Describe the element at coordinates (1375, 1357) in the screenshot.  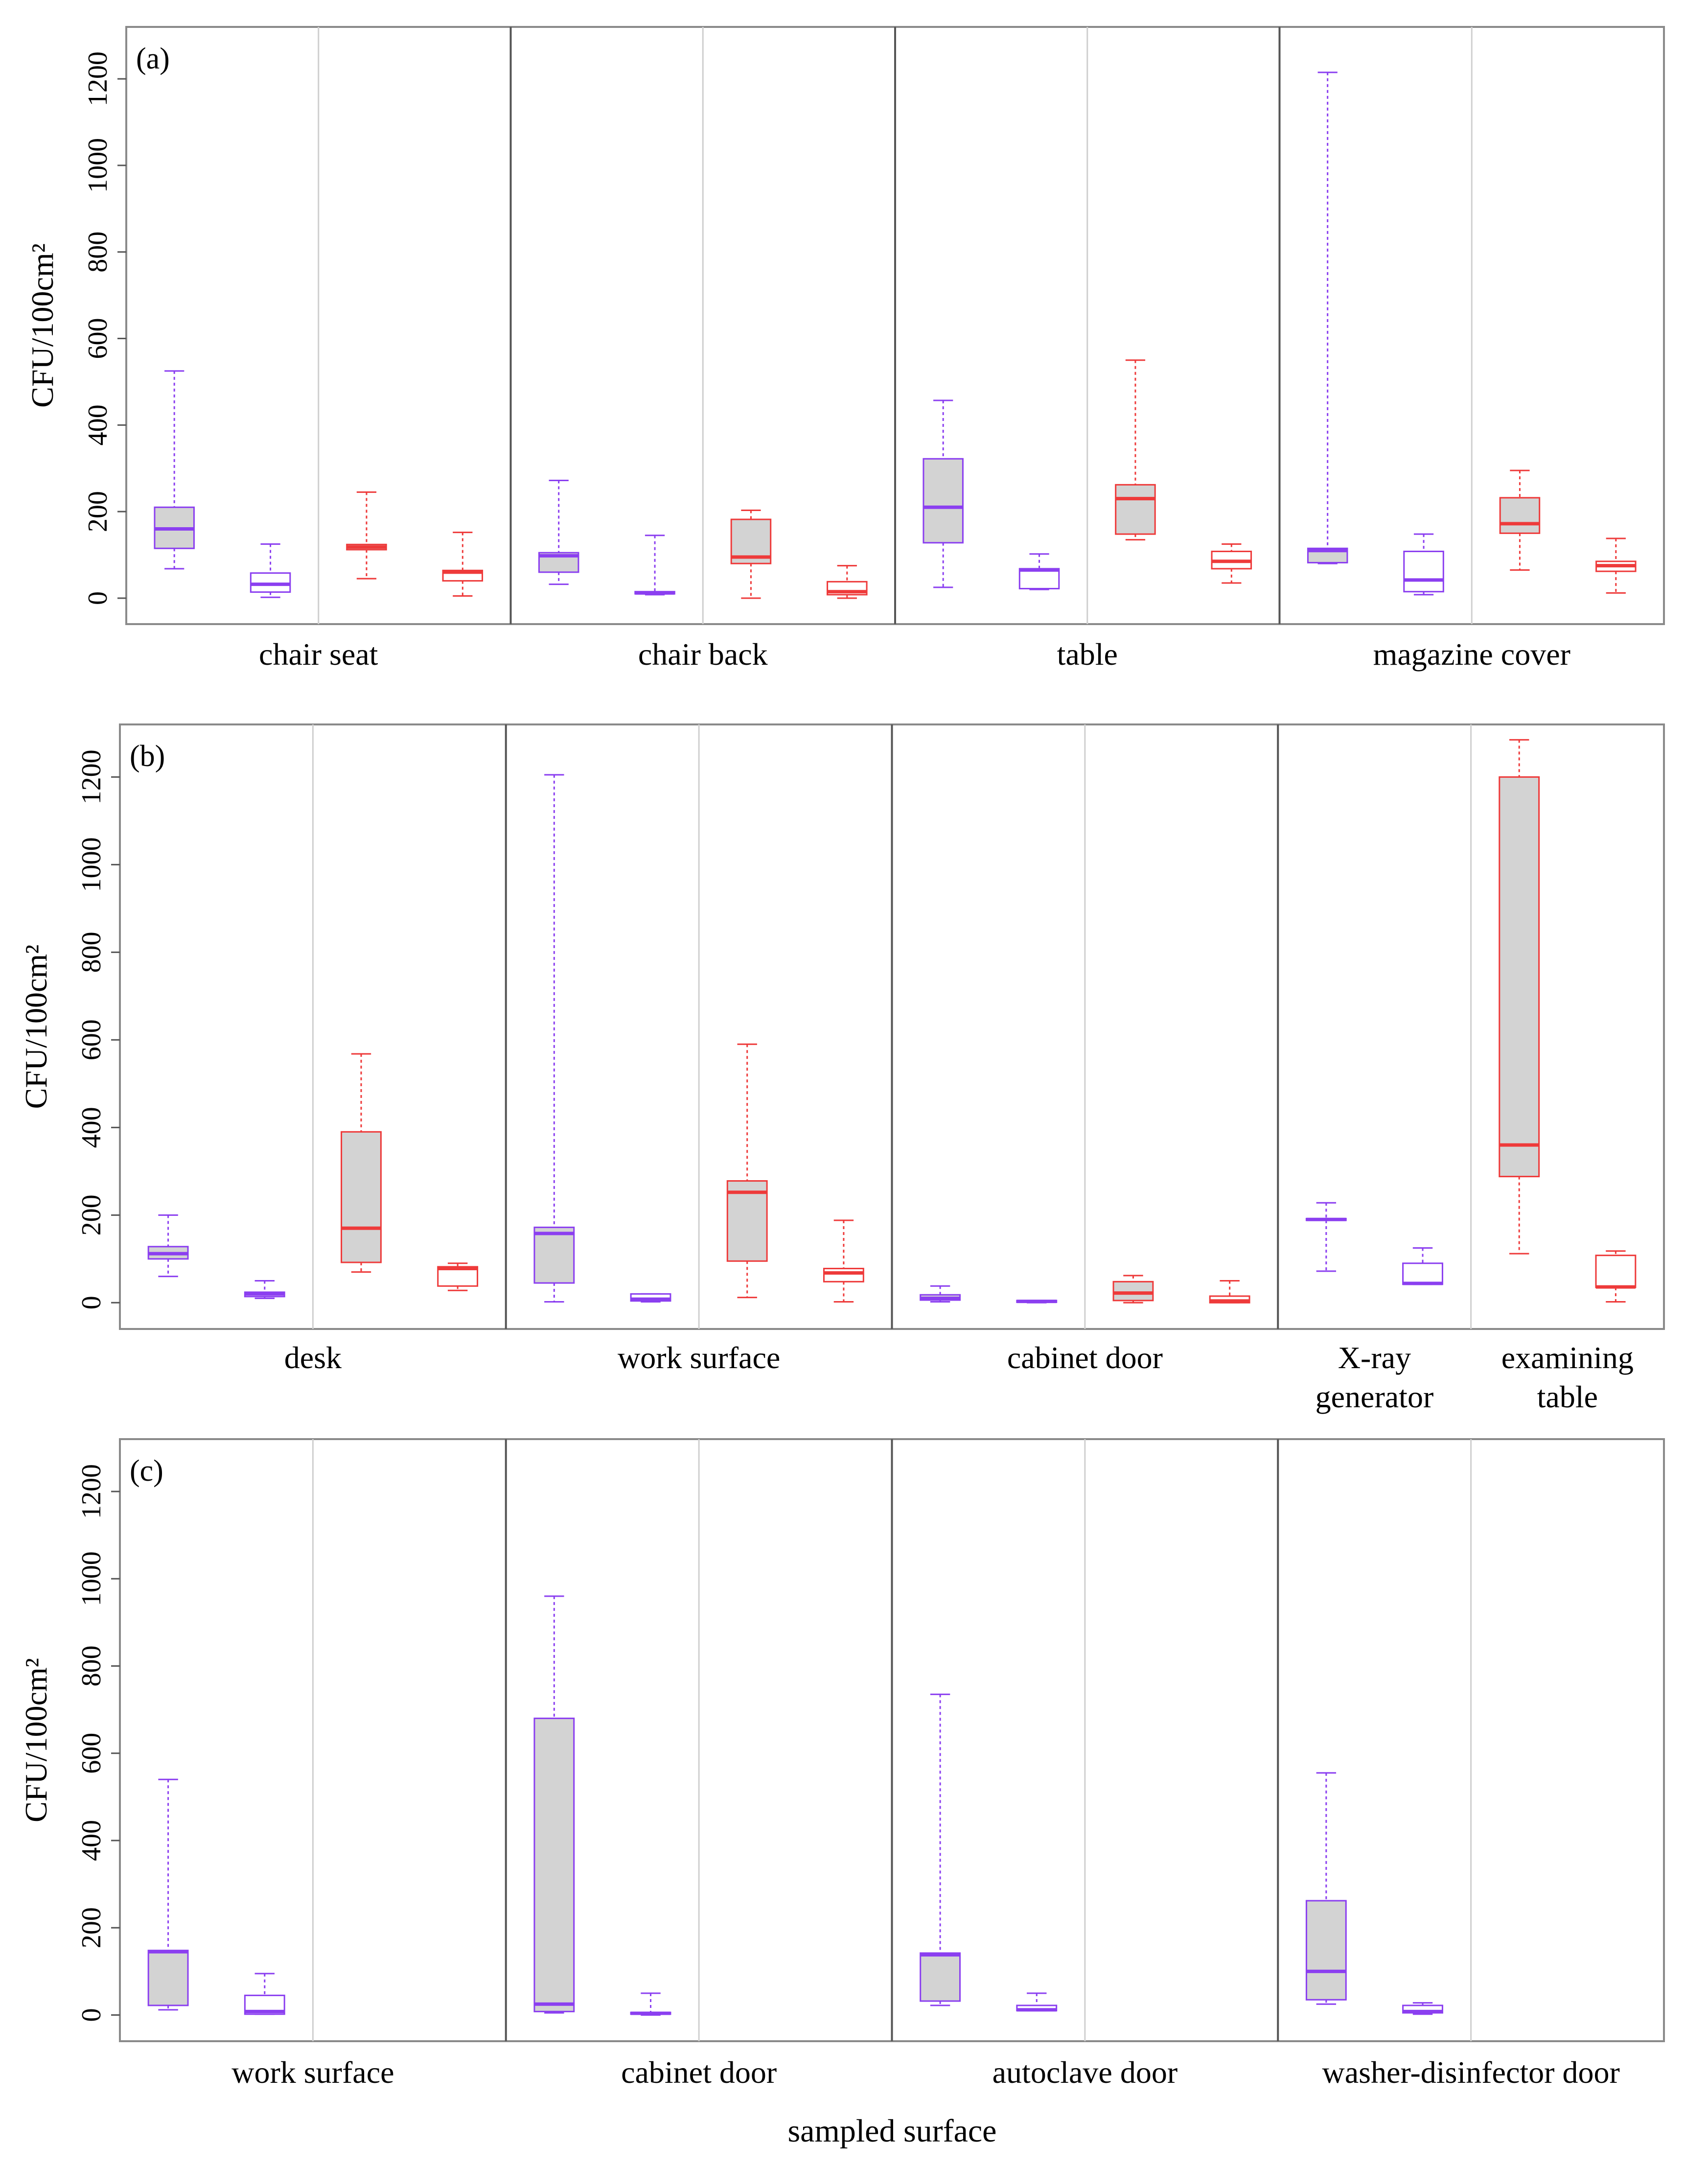
I see `group-label: X-ray` at that location.